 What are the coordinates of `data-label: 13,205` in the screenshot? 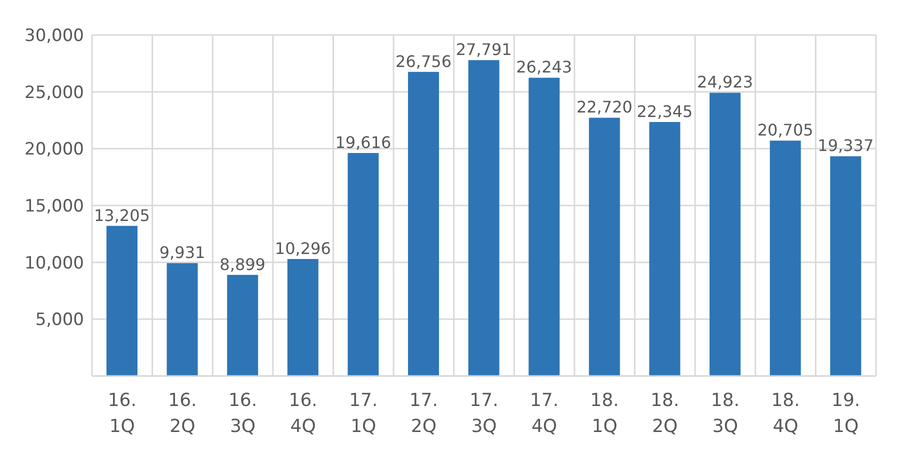 It's located at (122, 215).